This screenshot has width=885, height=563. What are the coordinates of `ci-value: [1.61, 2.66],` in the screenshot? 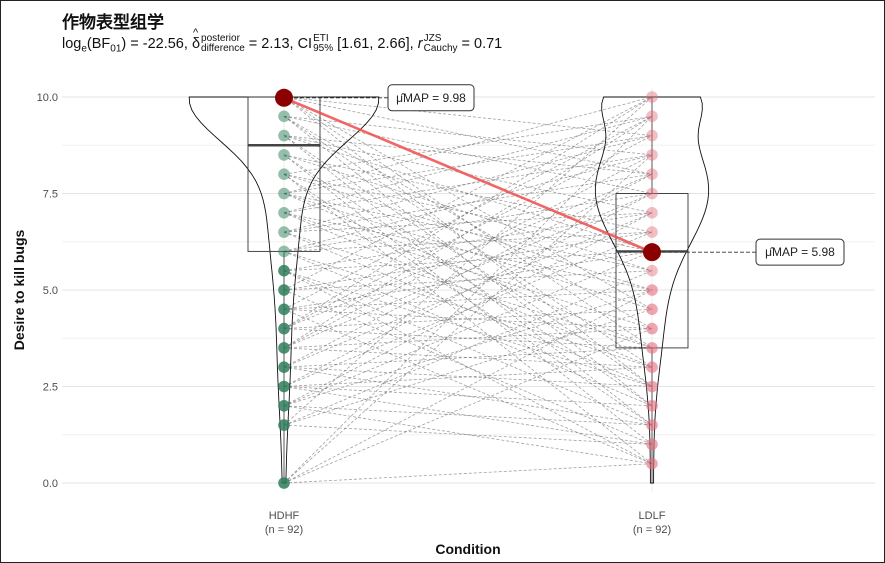 It's located at (375, 43).